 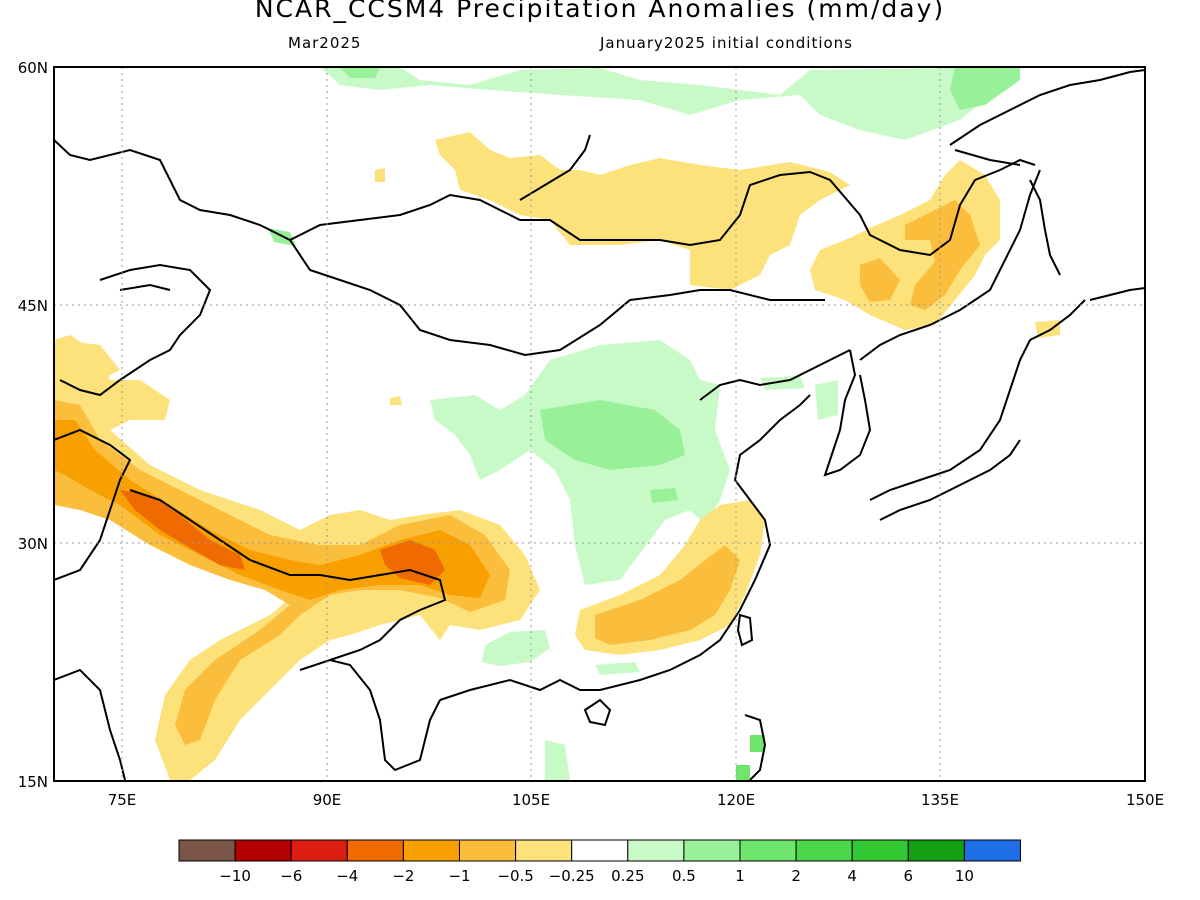 I want to click on colorbar-label: −0.25, so click(x=572, y=876).